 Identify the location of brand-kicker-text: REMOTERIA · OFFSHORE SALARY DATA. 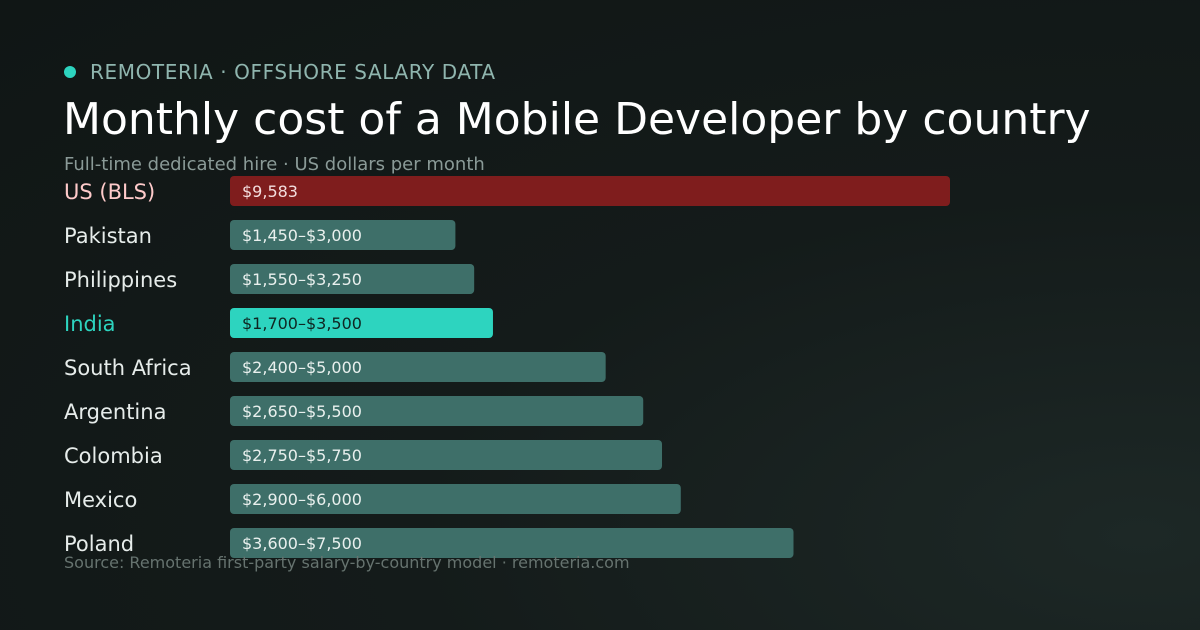
(293, 72).